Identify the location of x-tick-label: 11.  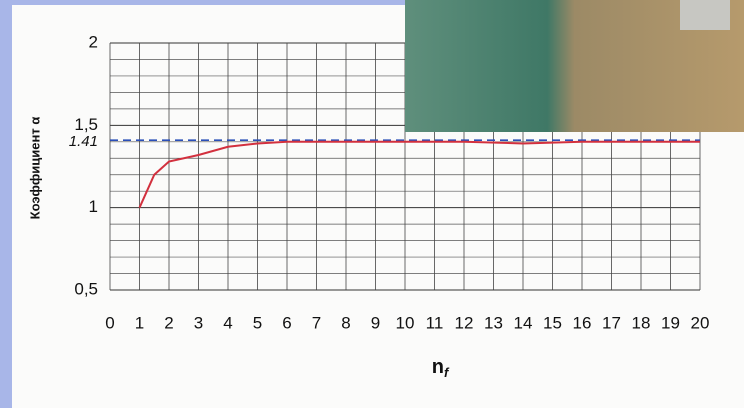
(435, 322).